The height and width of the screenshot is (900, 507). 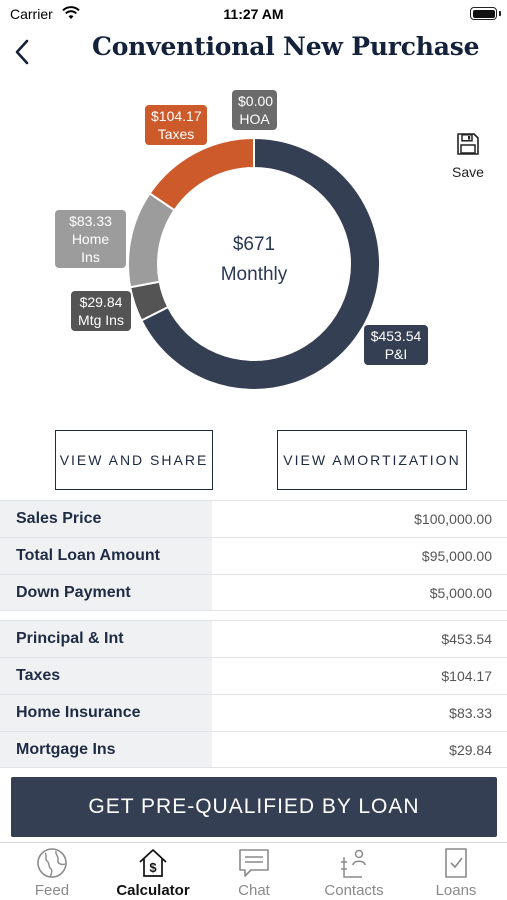 I want to click on tab-label: Calculator, so click(x=153, y=890).